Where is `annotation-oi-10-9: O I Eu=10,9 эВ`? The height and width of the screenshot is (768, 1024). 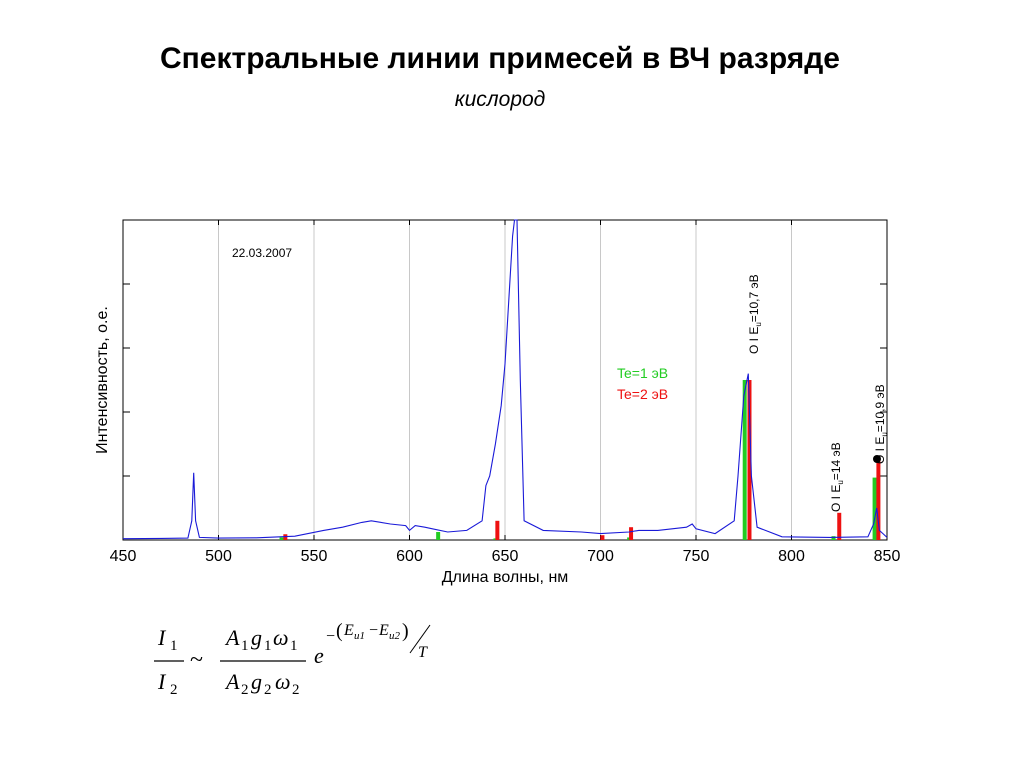
annotation-oi-10-9: O I Eu=10,9 эВ is located at coordinates (881, 424).